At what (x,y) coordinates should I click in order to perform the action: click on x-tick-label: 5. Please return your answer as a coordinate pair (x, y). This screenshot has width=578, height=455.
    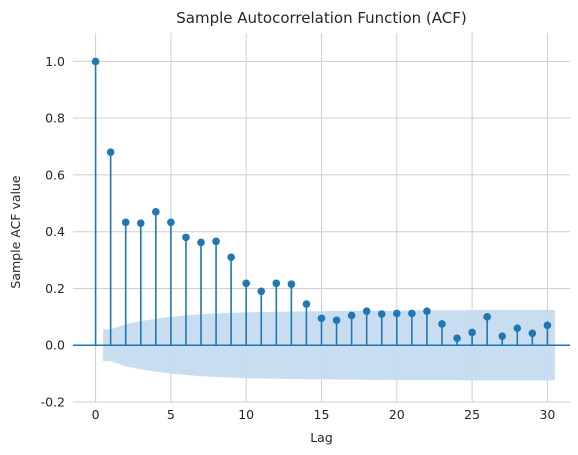
    Looking at the image, I should click on (171, 414).